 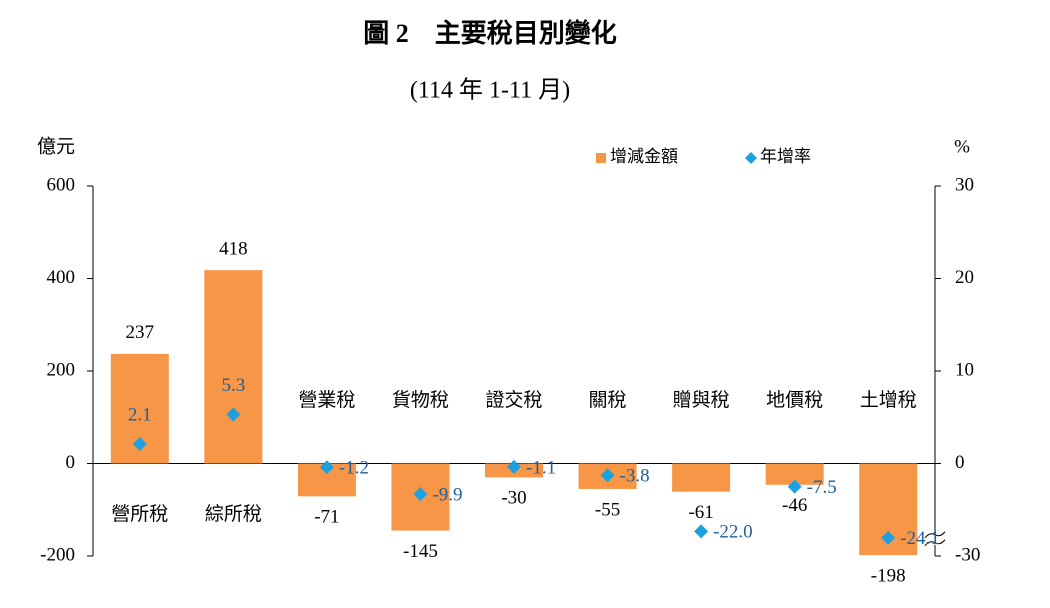 What do you see at coordinates (57, 554) in the screenshot?
I see `y-tick-label: -200` at bounding box center [57, 554].